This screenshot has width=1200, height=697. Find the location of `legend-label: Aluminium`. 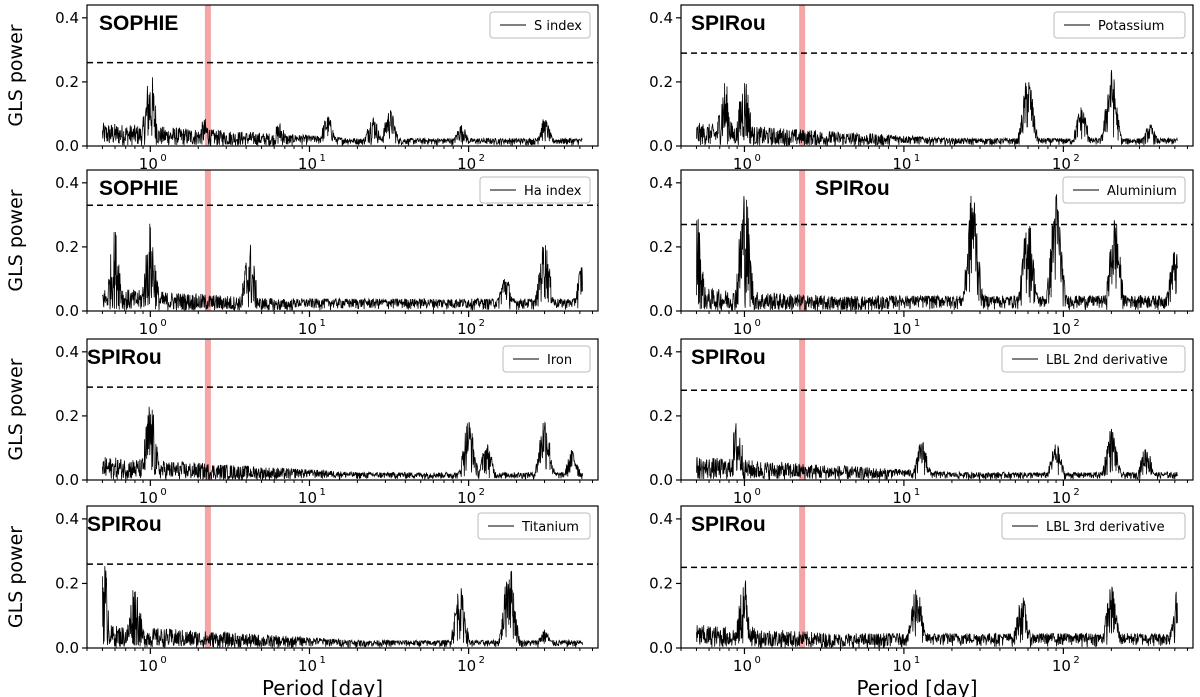

legend-label: Aluminium is located at coordinates (1142, 191).